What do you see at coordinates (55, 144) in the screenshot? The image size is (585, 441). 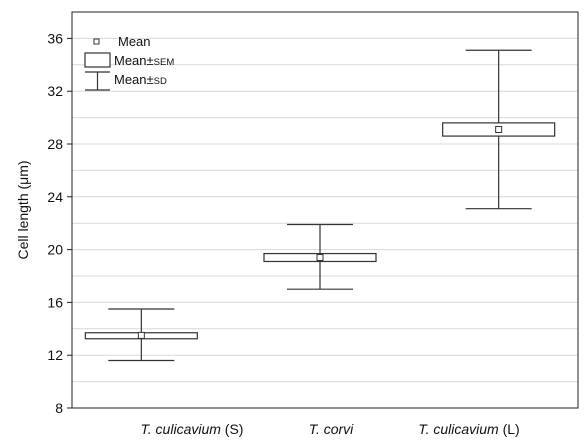 I see `y-tick-label: 28` at bounding box center [55, 144].